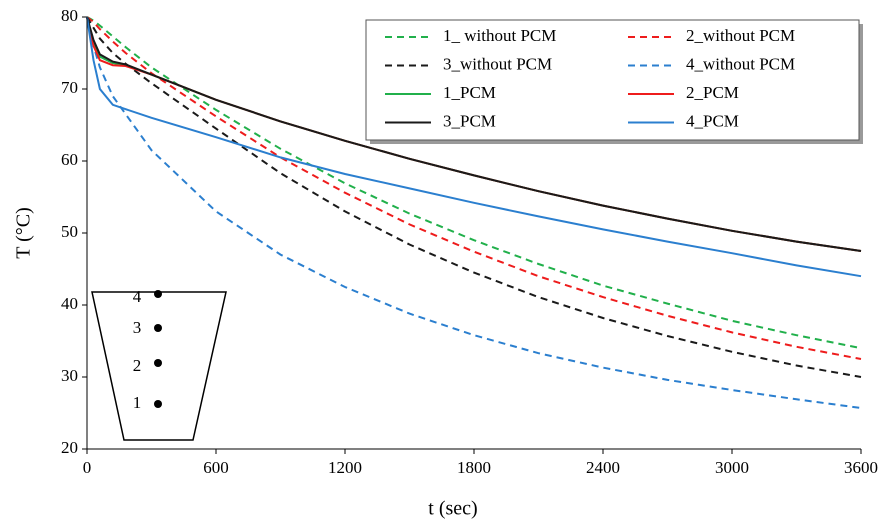 The height and width of the screenshot is (525, 886). What do you see at coordinates (216, 467) in the screenshot?
I see `x-tick-label: 600` at bounding box center [216, 467].